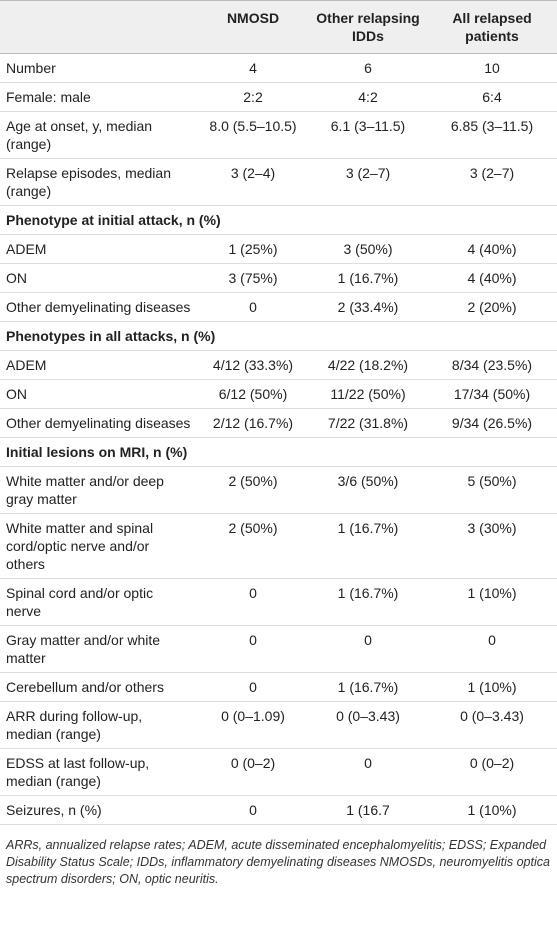  I want to click on value-cell: 0 (0–1.09), so click(253, 725).